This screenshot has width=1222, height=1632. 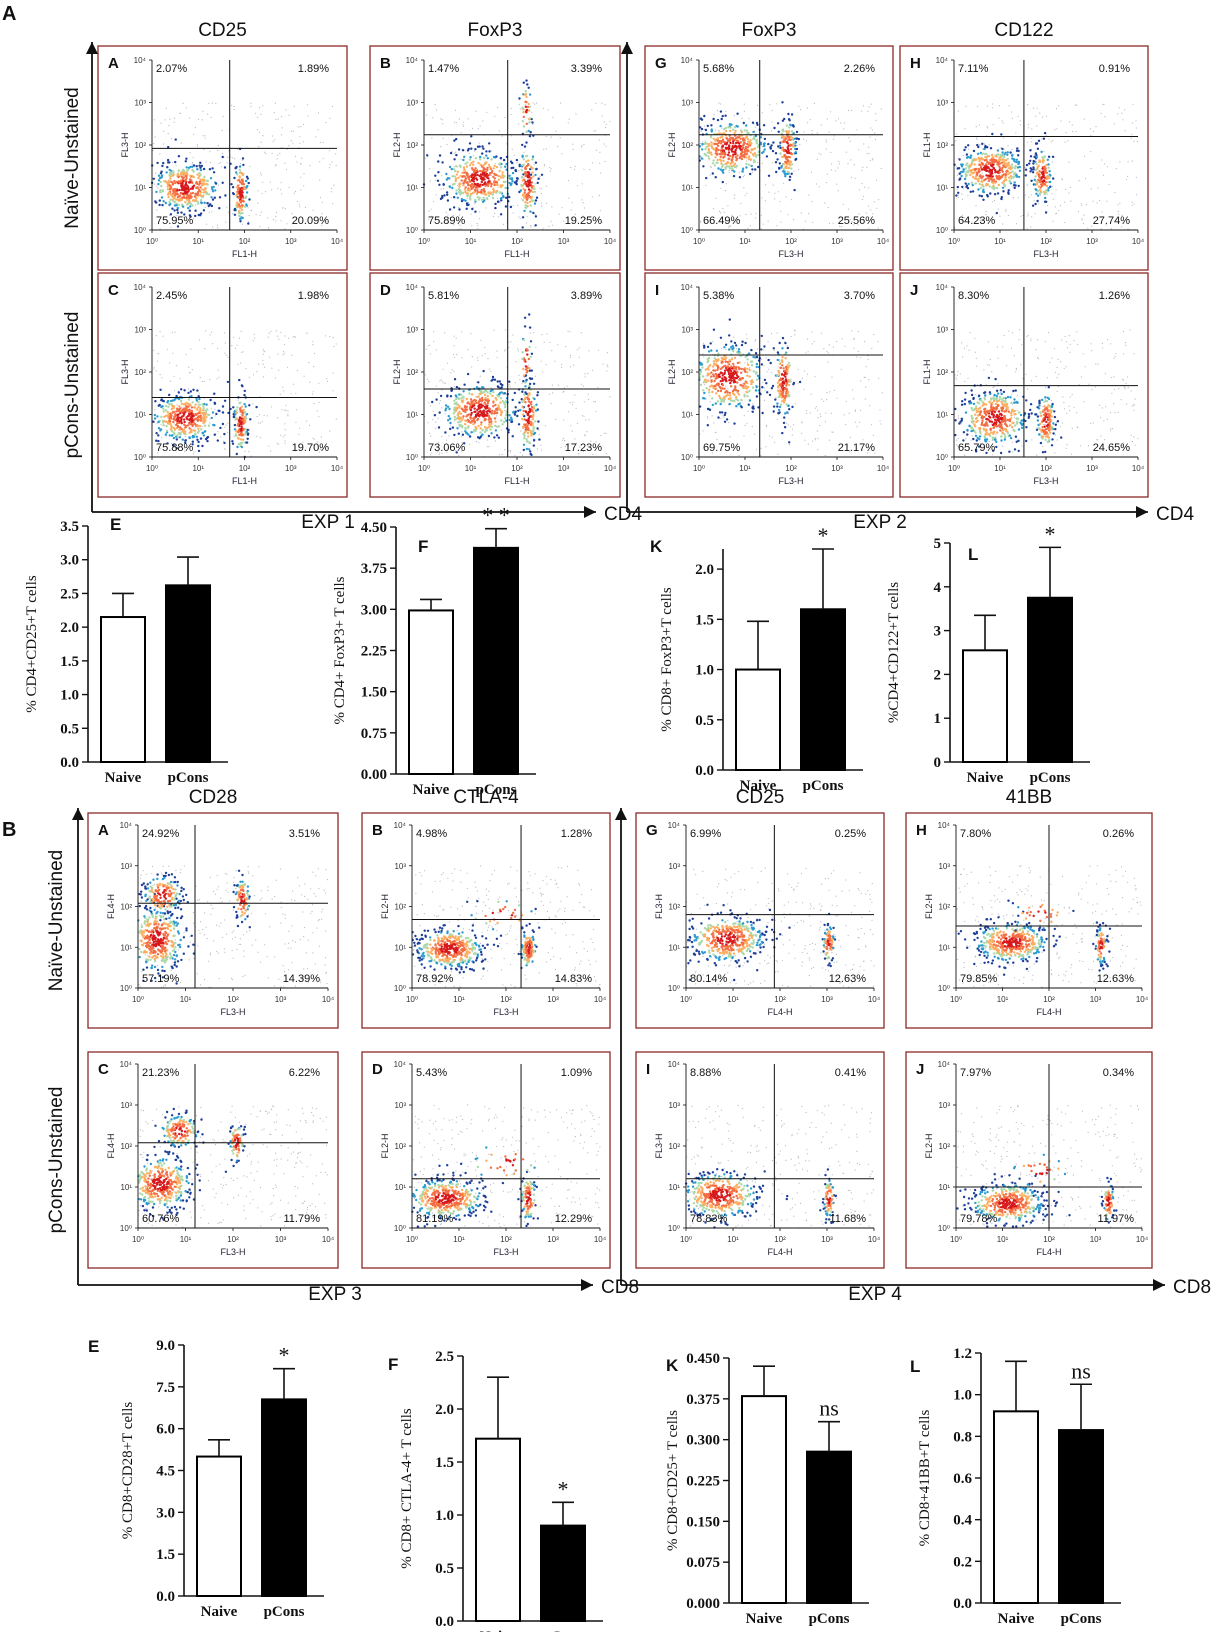 What do you see at coordinates (769, 30) in the screenshot?
I see `column-title: FoxP3` at bounding box center [769, 30].